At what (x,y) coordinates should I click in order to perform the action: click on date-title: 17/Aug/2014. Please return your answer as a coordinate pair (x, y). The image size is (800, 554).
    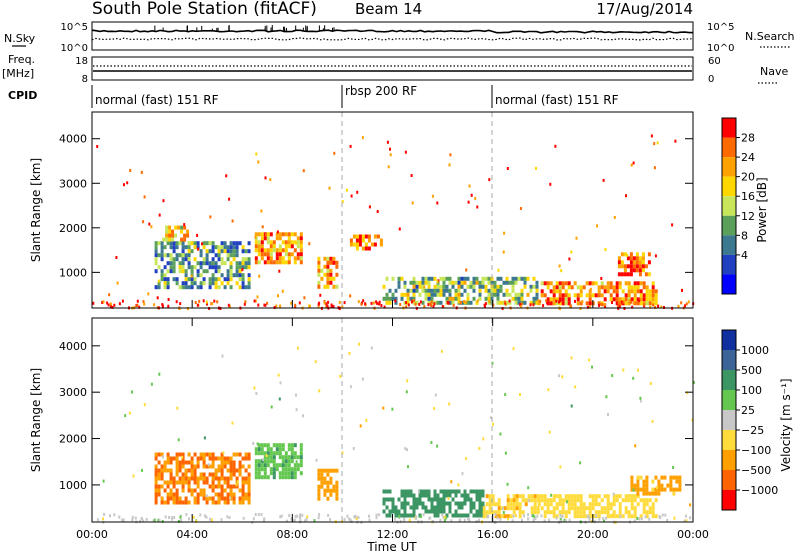
    Looking at the image, I should click on (644, 9).